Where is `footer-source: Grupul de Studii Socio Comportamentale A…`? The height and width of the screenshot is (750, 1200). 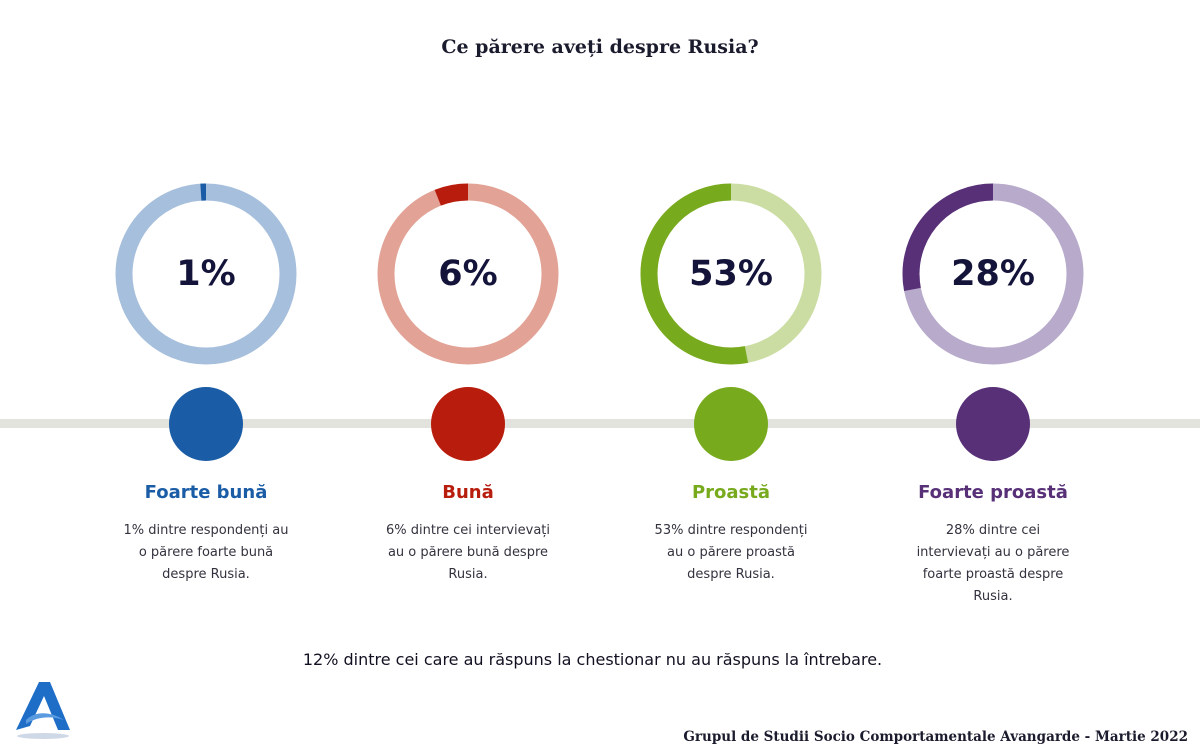 footer-source: Grupul de Studii Socio Comportamentale A… is located at coordinates (935, 737).